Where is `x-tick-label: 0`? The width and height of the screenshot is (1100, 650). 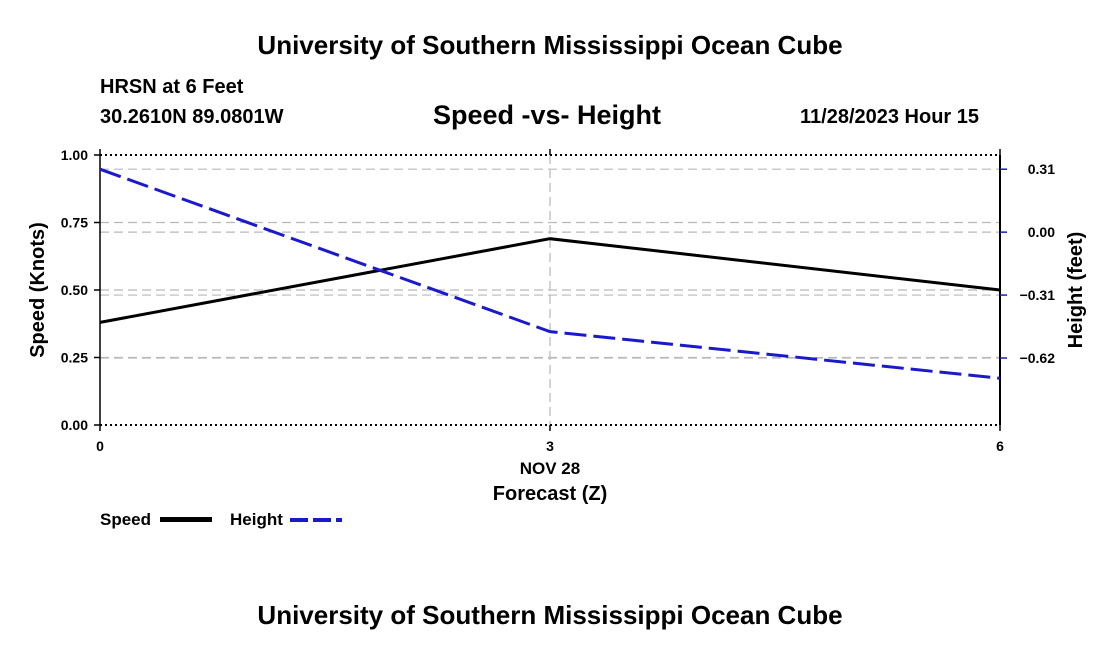
x-tick-label: 0 is located at coordinates (100, 446).